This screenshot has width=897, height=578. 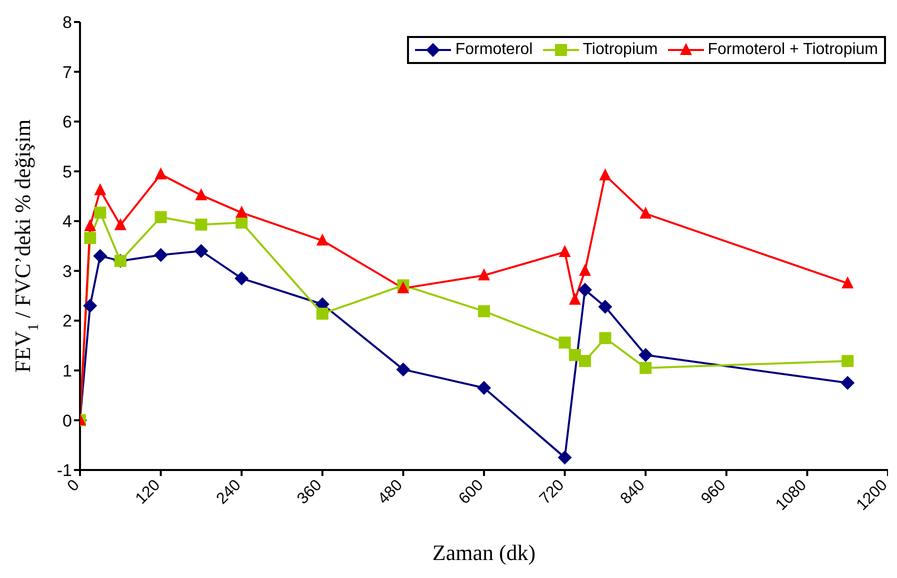 What do you see at coordinates (67, 72) in the screenshot?
I see `y-tick-label: 7` at bounding box center [67, 72].